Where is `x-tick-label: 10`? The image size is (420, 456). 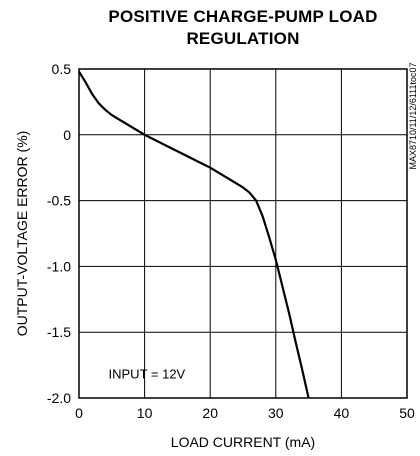 x-tick-label: 10 is located at coordinates (145, 413).